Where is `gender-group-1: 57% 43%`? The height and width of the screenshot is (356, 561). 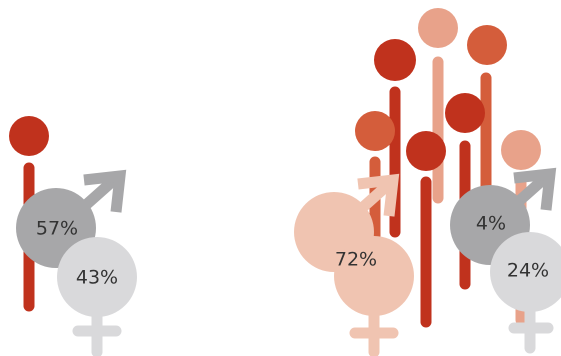
gender-group-1: 57% 43% is located at coordinates (76, 262).